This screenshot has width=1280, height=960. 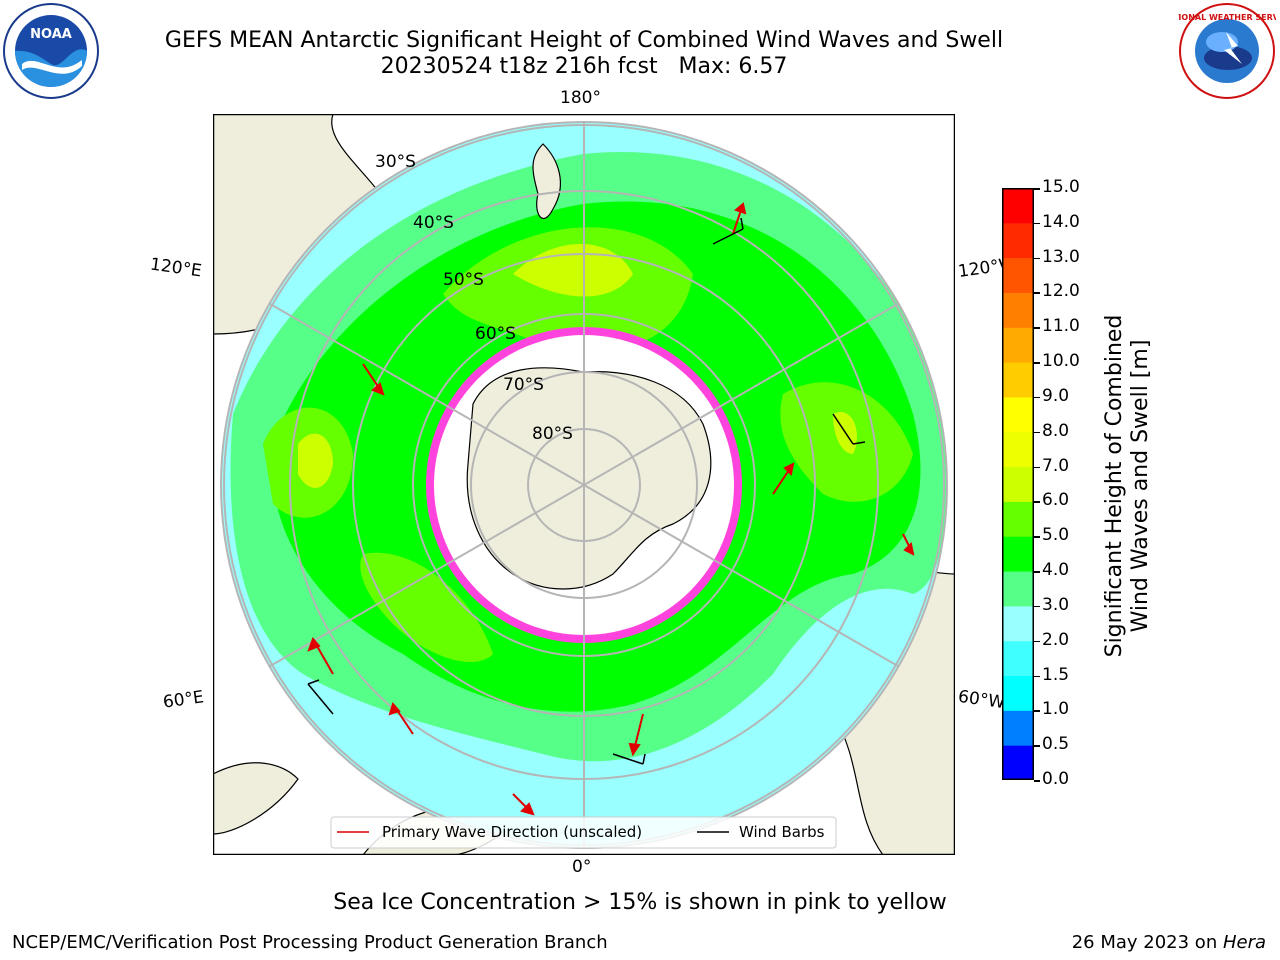 I want to click on colorbar-tick-label: 0.0, so click(x=1056, y=779).